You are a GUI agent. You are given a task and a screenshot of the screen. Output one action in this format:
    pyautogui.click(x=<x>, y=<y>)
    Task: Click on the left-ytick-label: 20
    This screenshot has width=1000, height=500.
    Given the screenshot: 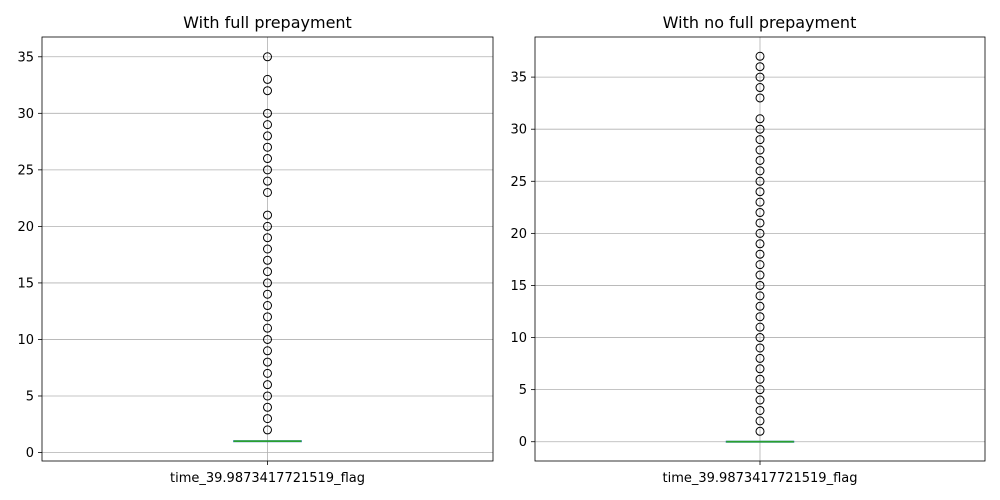 What is the action you would take?
    pyautogui.click(x=25, y=227)
    